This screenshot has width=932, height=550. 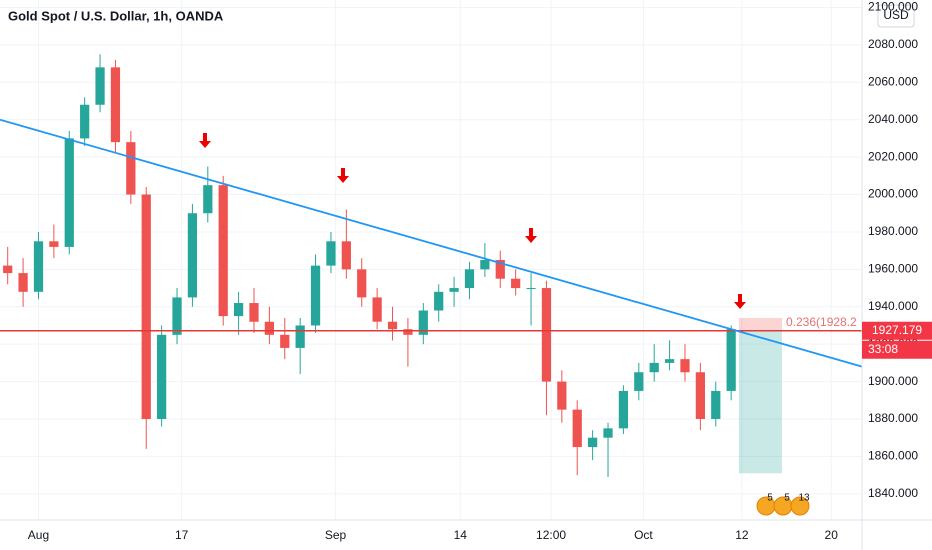 I want to click on x-tick-label: Aug, so click(x=38, y=535).